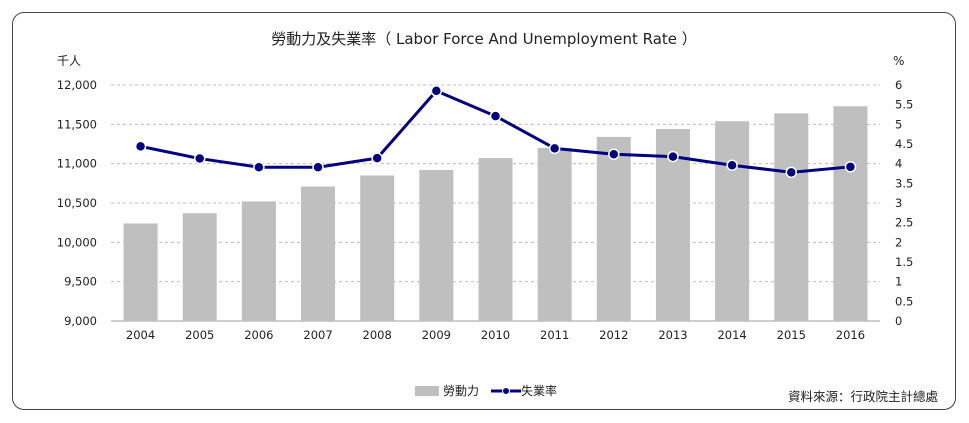 This screenshot has height=423, width=969. Describe the element at coordinates (377, 335) in the screenshot. I see `x-tick-label: 2008` at that location.